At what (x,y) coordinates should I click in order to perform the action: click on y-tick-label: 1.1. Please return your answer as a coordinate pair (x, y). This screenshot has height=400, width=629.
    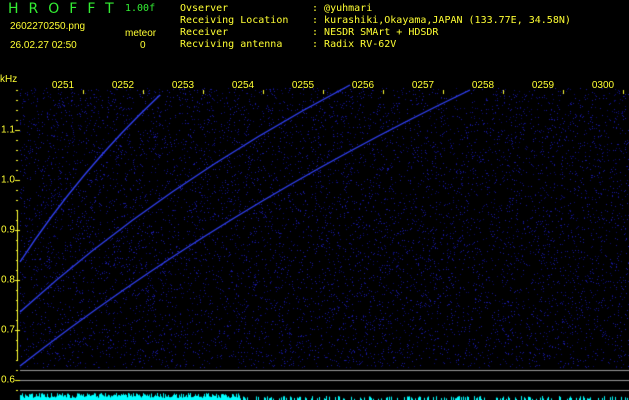
    Looking at the image, I should click on (8, 130).